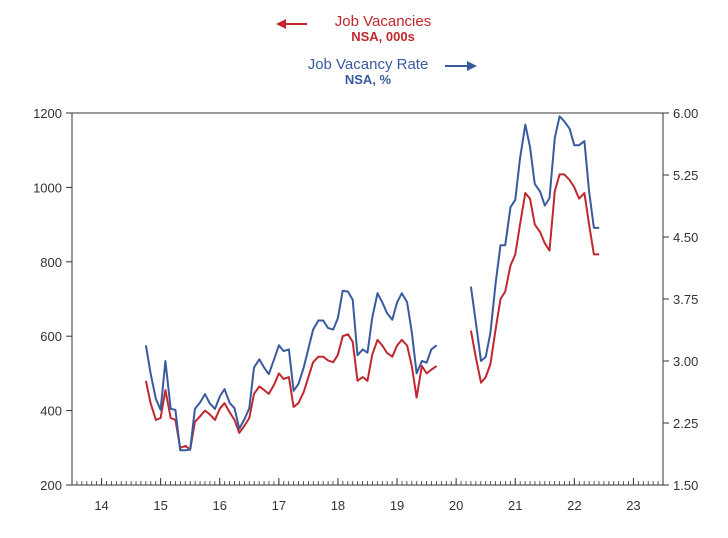 This screenshot has height=538, width=728. What do you see at coordinates (291, 24) in the screenshot?
I see `left-arrow-icon` at bounding box center [291, 24].